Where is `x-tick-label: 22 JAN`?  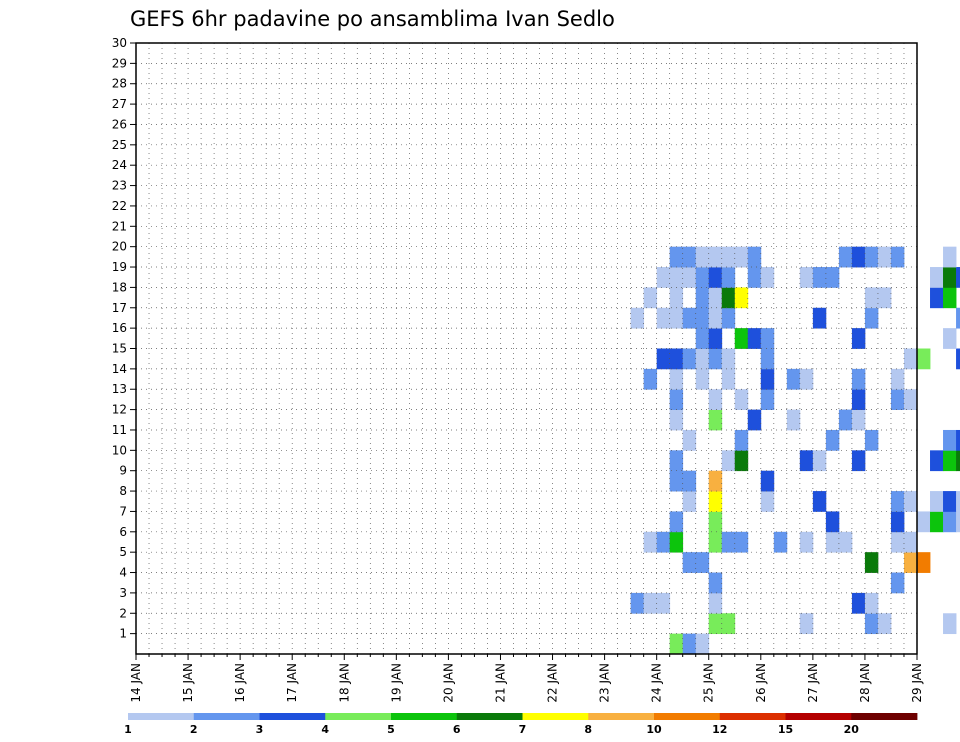
x-tick-label: 22 JAN is located at coordinates (553, 683).